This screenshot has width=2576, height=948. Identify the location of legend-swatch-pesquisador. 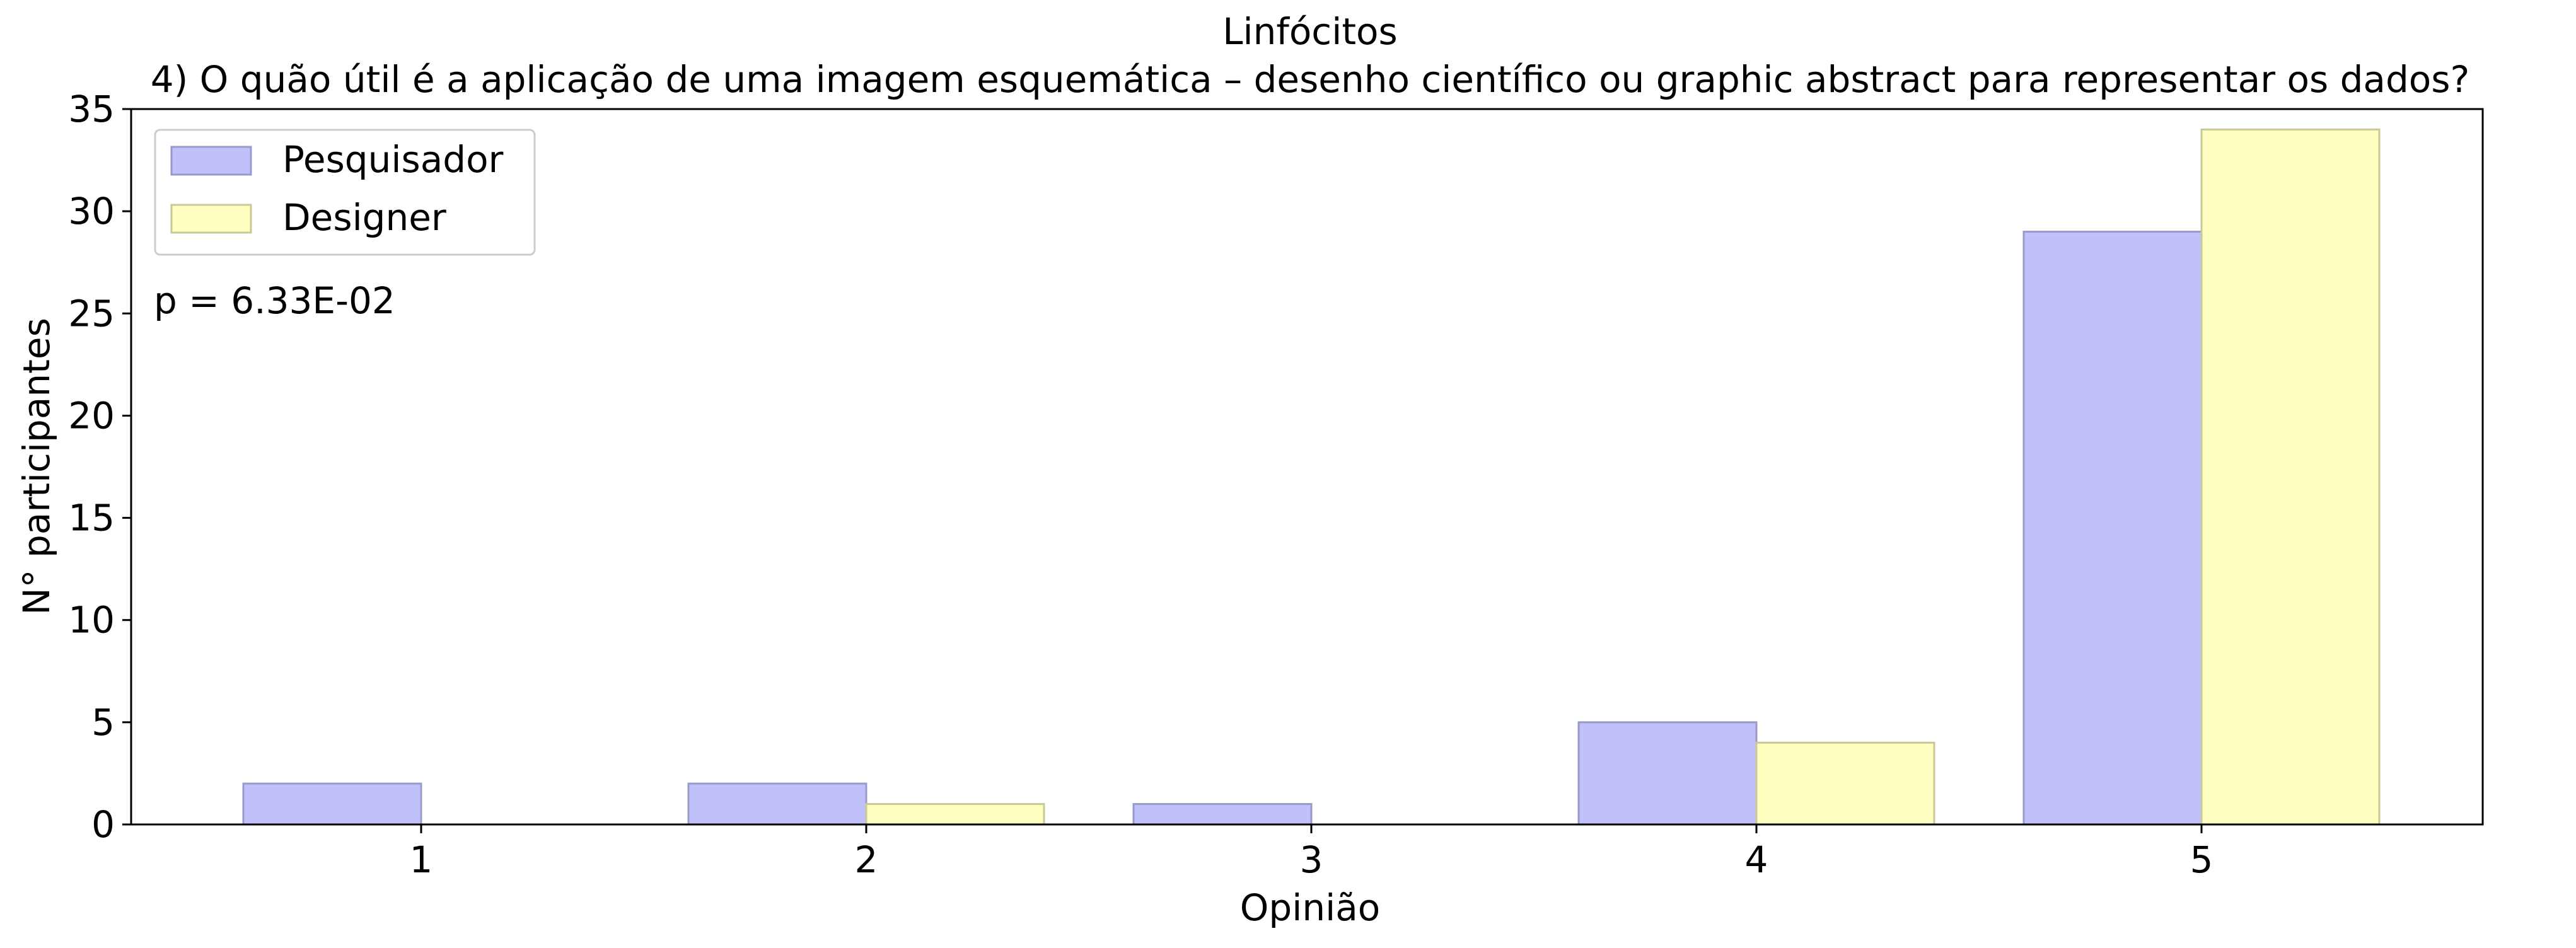
(211, 161).